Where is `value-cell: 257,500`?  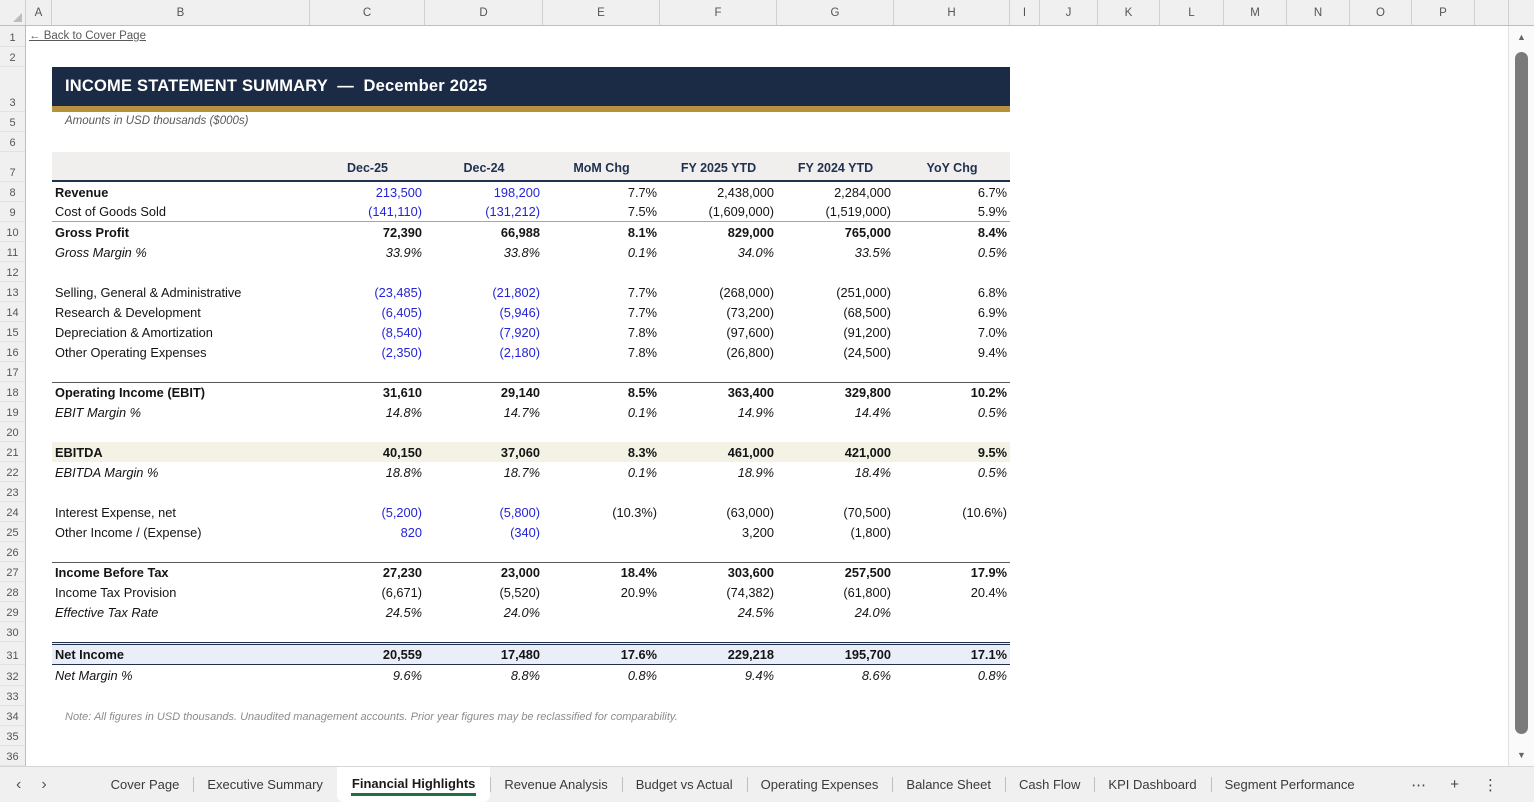 value-cell: 257,500 is located at coordinates (867, 572).